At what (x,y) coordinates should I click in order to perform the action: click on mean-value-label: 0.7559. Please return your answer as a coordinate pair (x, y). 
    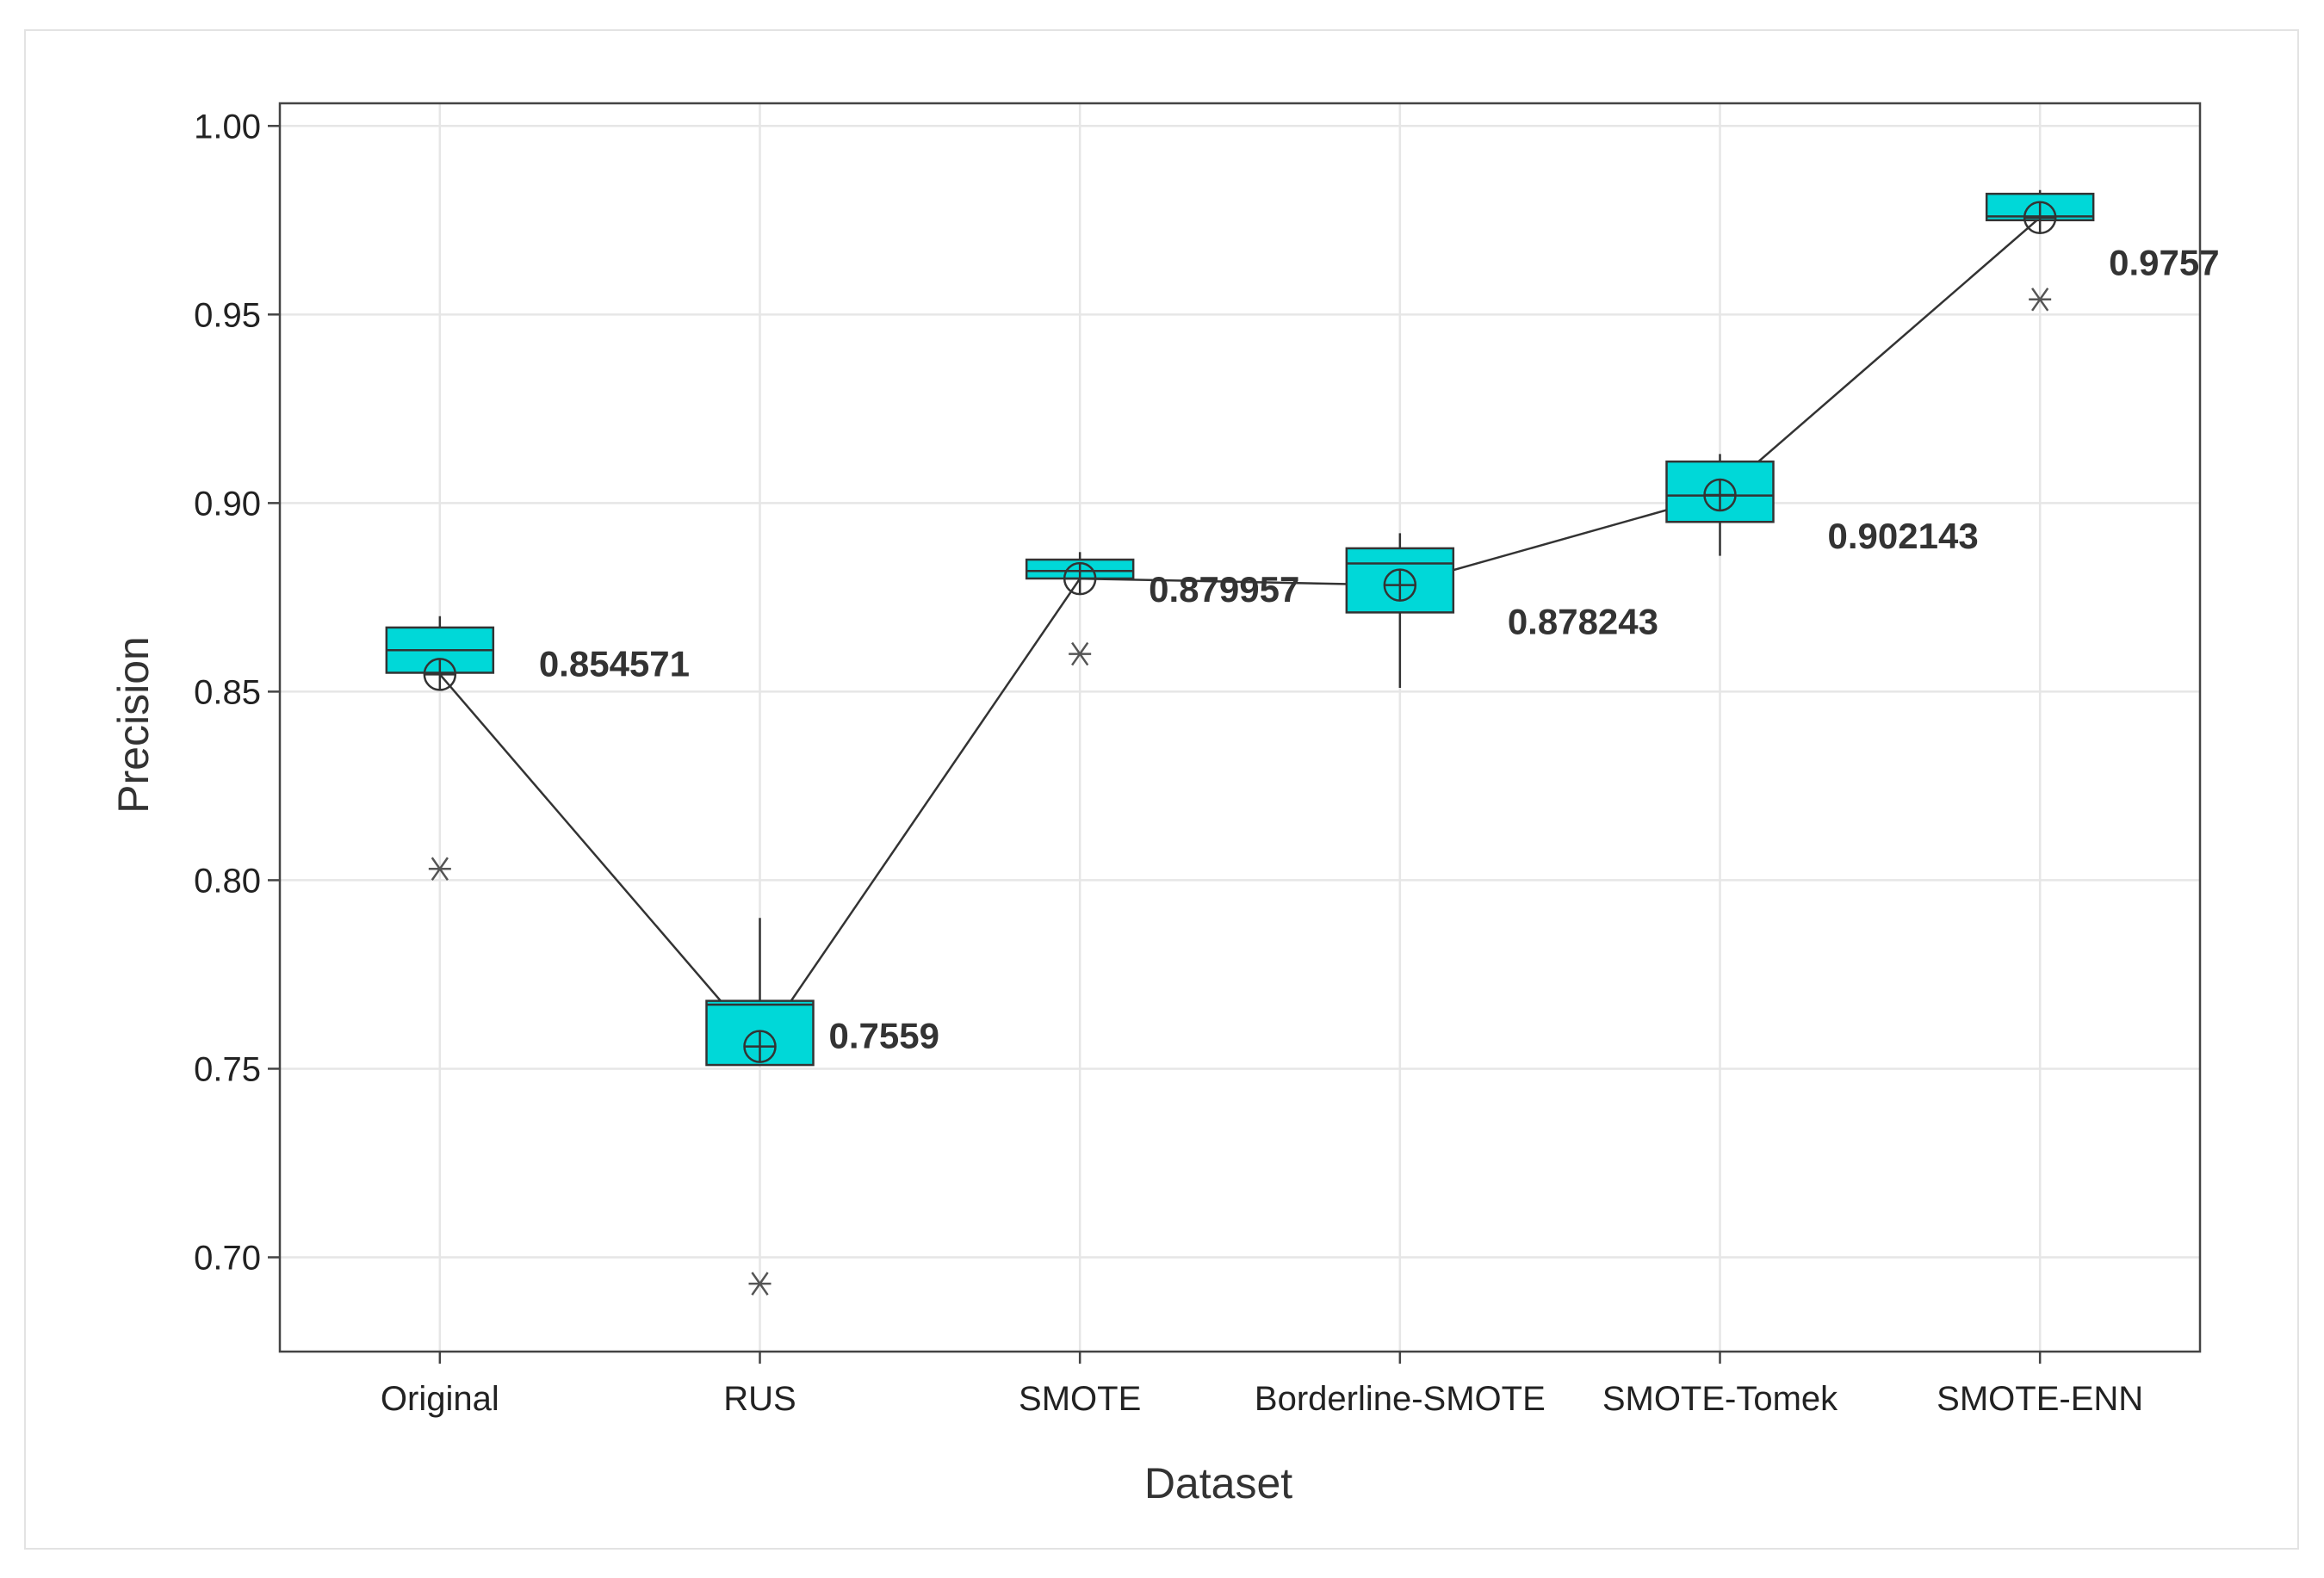
    Looking at the image, I should click on (884, 1036).